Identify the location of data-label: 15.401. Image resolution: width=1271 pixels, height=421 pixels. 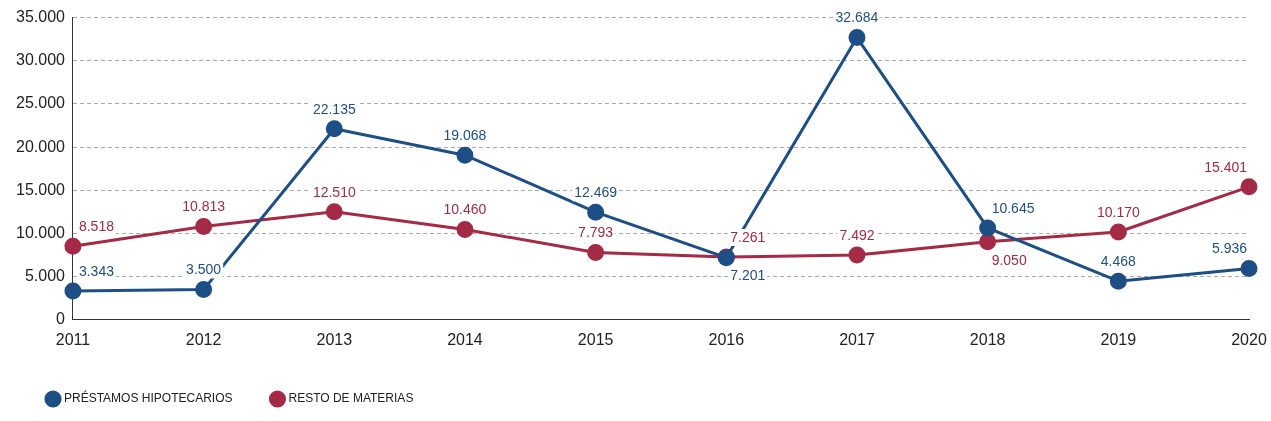
(1226, 166).